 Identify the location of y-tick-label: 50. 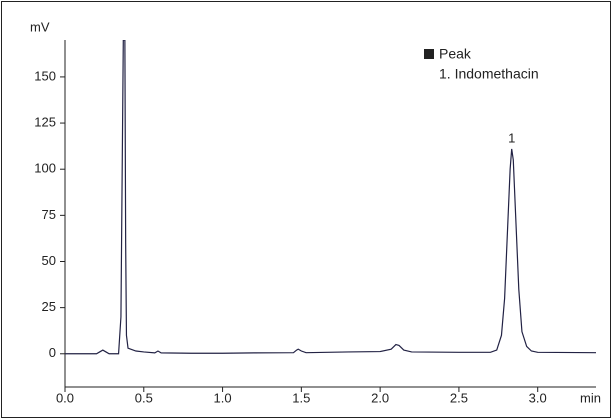
(49, 260).